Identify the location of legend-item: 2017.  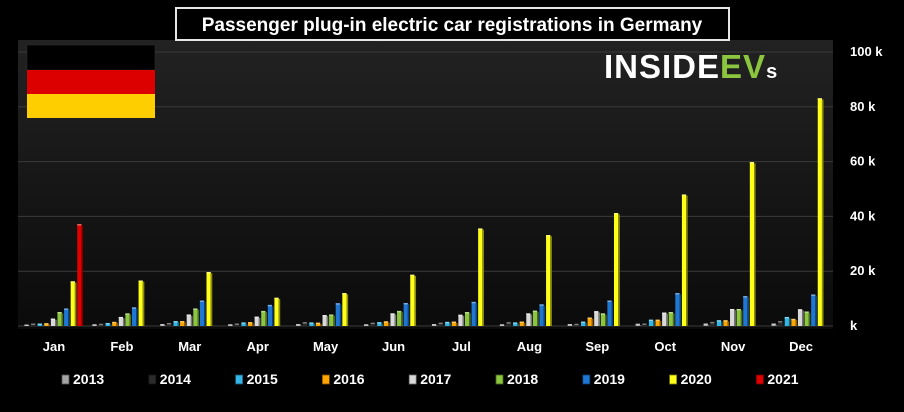
(430, 379).